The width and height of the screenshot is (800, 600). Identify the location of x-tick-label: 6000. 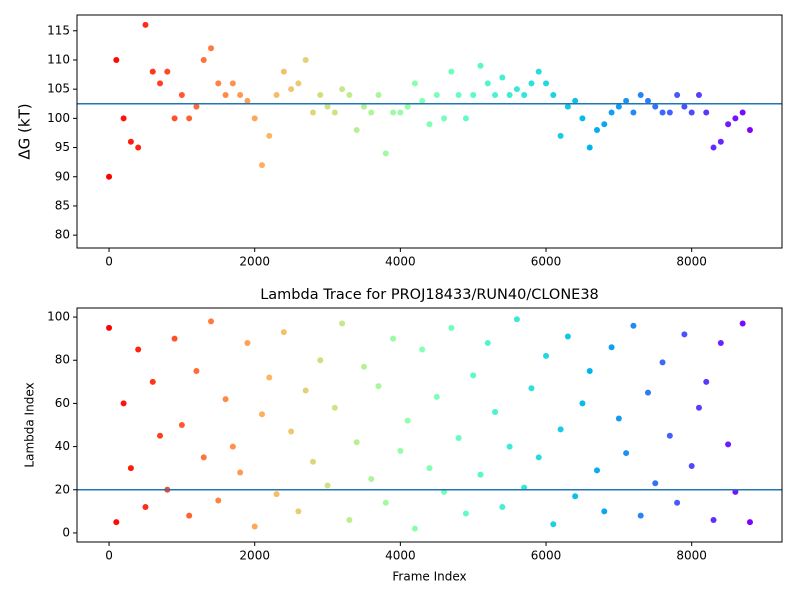
(546, 556).